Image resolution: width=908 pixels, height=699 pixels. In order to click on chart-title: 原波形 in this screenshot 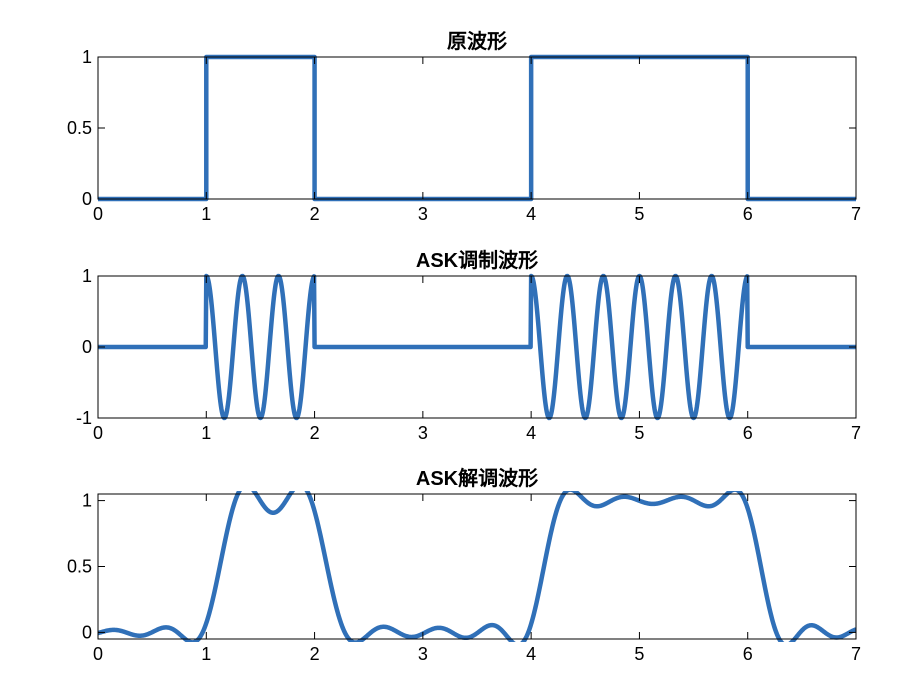, I will do `click(477, 41)`.